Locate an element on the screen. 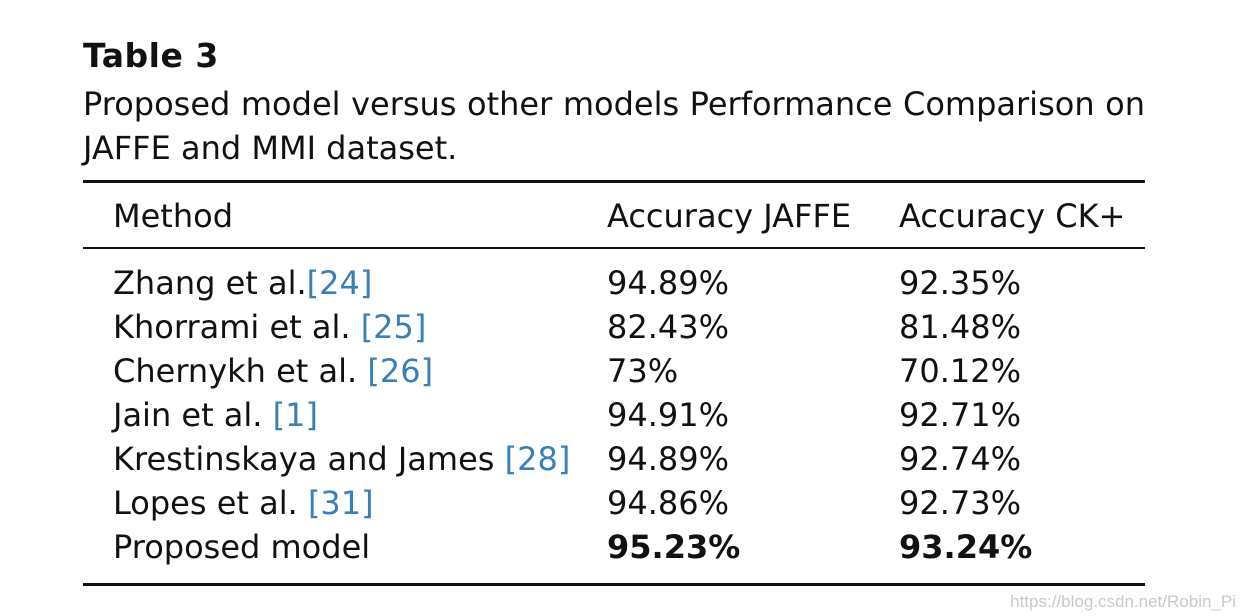 This screenshot has width=1248, height=616. table-row-method: Chernykh et al. [26] is located at coordinates (273, 371).